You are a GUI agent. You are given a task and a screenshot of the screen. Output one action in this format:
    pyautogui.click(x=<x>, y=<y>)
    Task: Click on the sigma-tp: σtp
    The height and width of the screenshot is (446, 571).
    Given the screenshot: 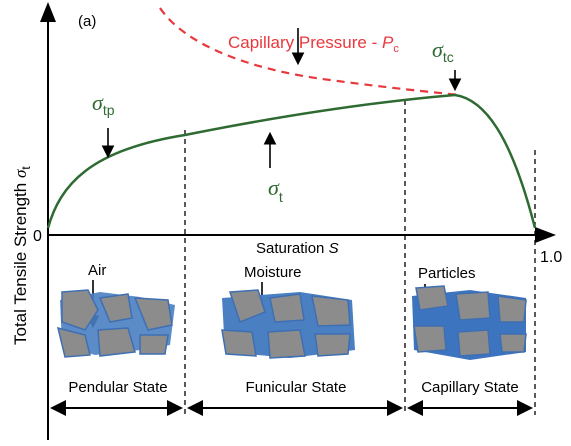 What is the action you would take?
    pyautogui.click(x=103, y=104)
    